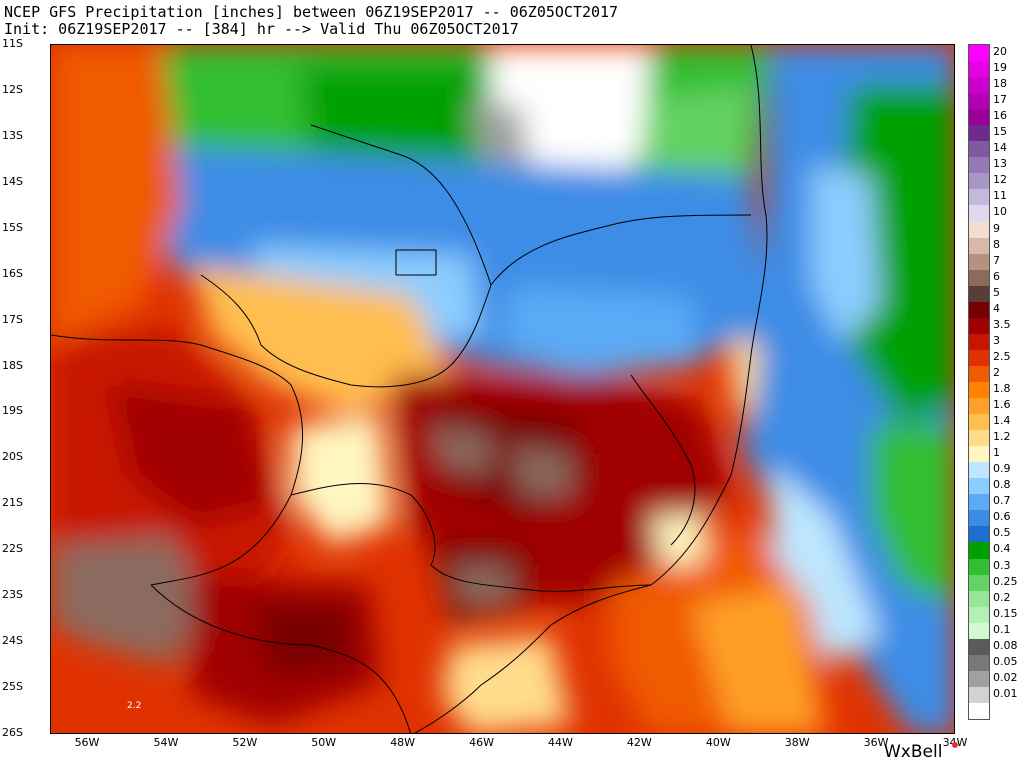  I want to click on point-value-label: 2.2, so click(134, 706).